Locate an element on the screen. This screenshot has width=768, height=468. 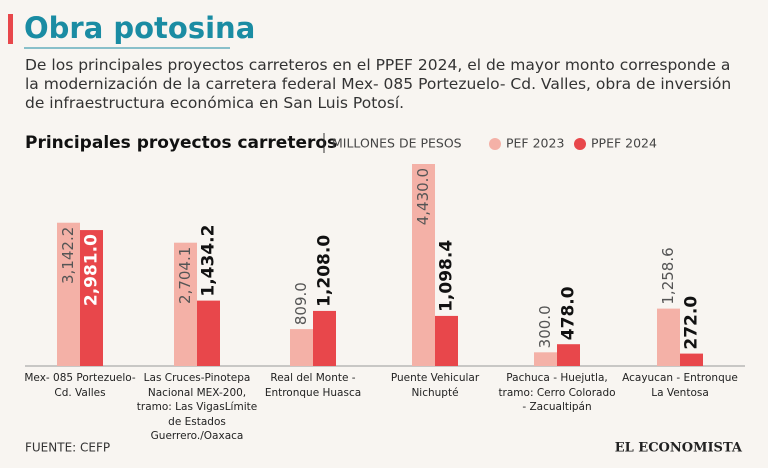
chart-title: Obra potosina is located at coordinates (139, 28).